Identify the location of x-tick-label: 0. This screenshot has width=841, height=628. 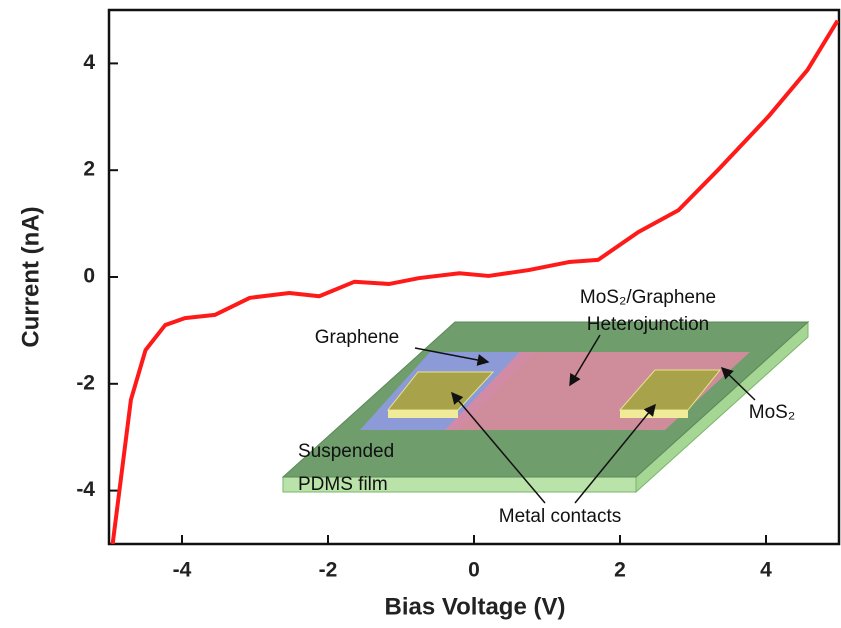
(474, 570).